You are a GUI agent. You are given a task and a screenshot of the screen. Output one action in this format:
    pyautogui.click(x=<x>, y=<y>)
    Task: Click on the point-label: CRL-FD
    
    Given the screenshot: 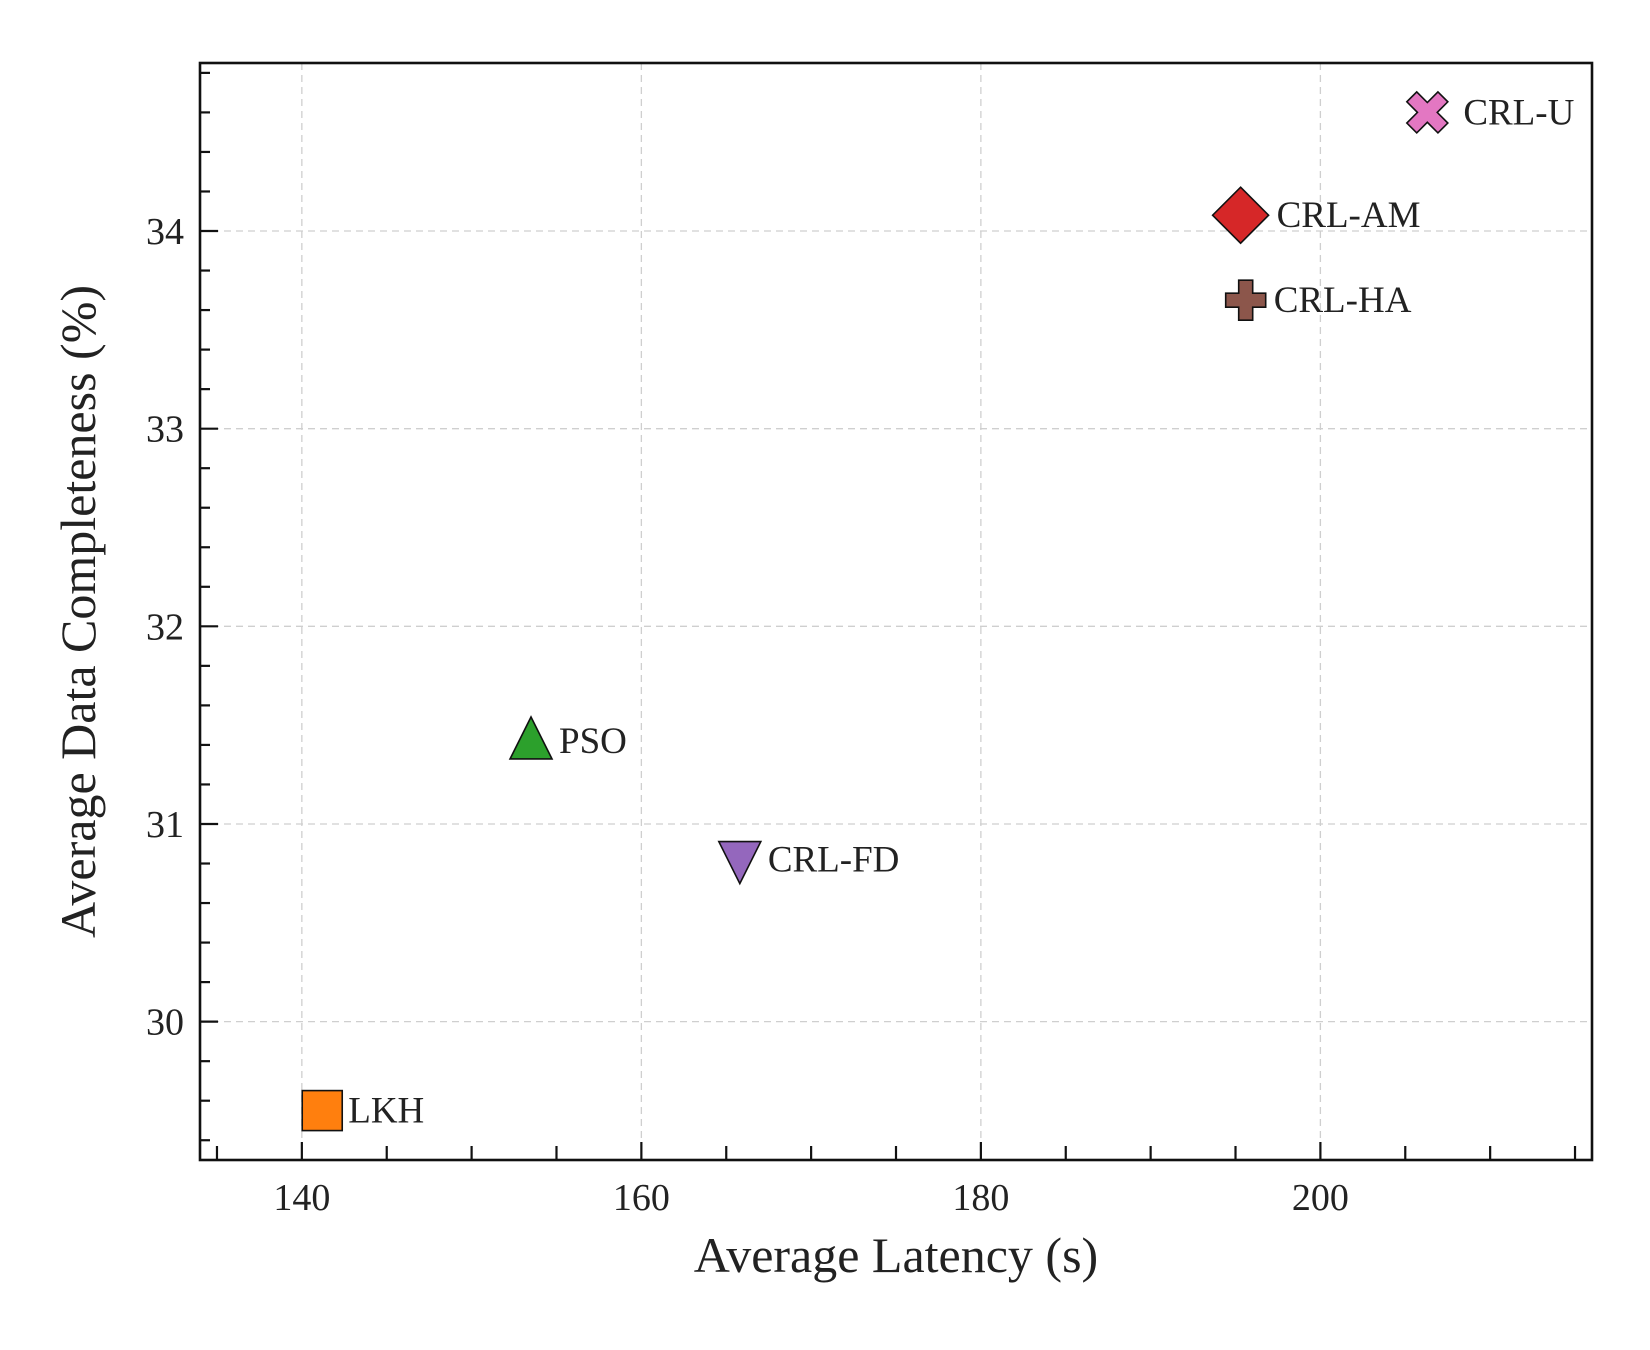 What is the action you would take?
    pyautogui.click(x=834, y=860)
    